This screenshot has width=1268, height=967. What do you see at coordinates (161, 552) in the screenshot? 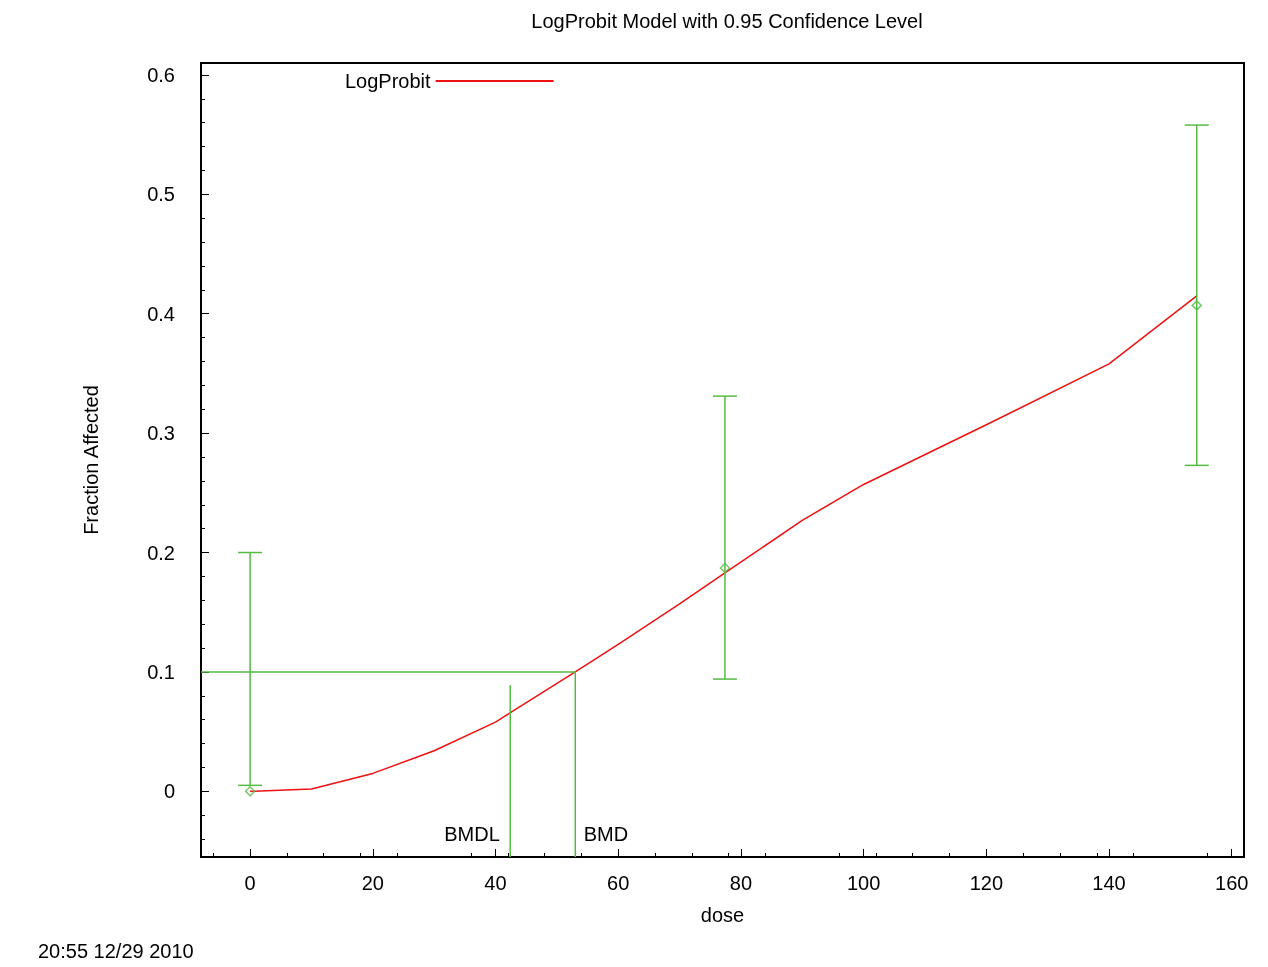
I see `y-tick-label: 0.2` at bounding box center [161, 552].